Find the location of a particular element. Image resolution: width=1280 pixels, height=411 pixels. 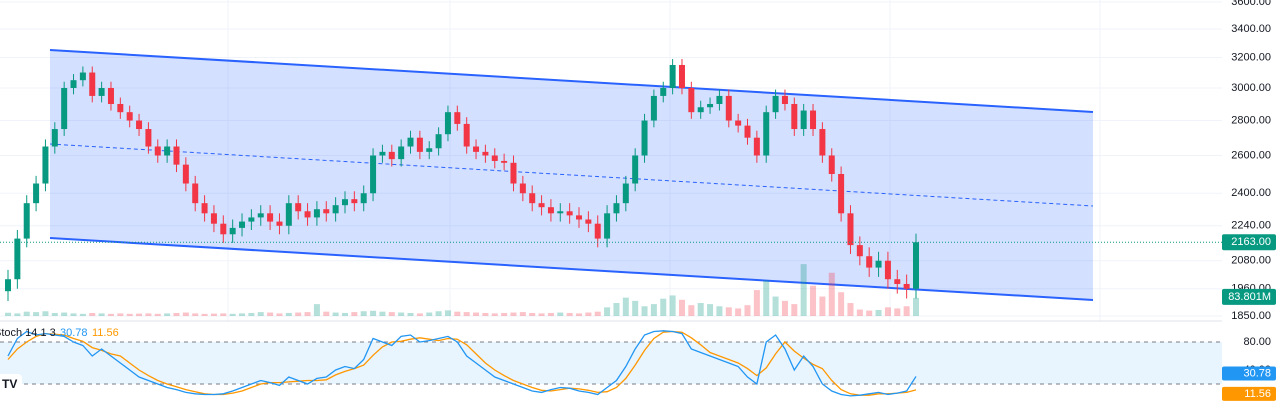

channel-mid is located at coordinates (571, 175).